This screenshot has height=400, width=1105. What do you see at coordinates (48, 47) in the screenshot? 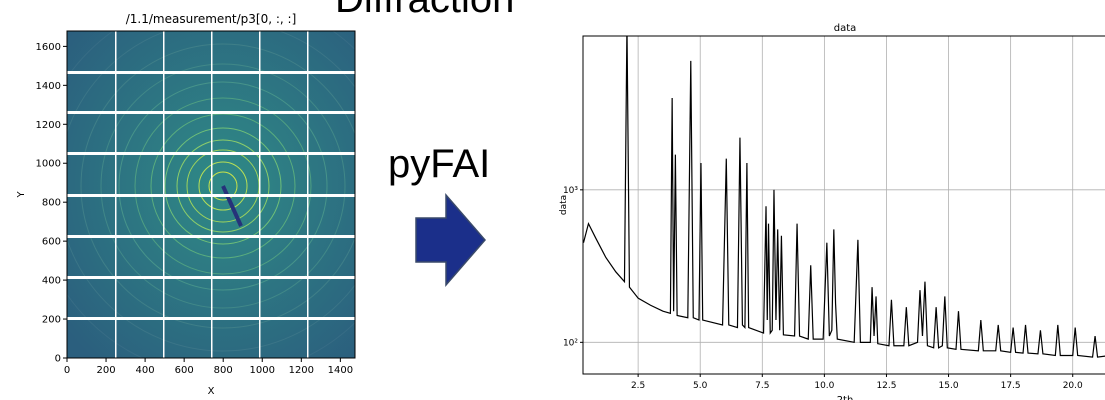
I see `y-tick-label: 1600` at bounding box center [48, 47].